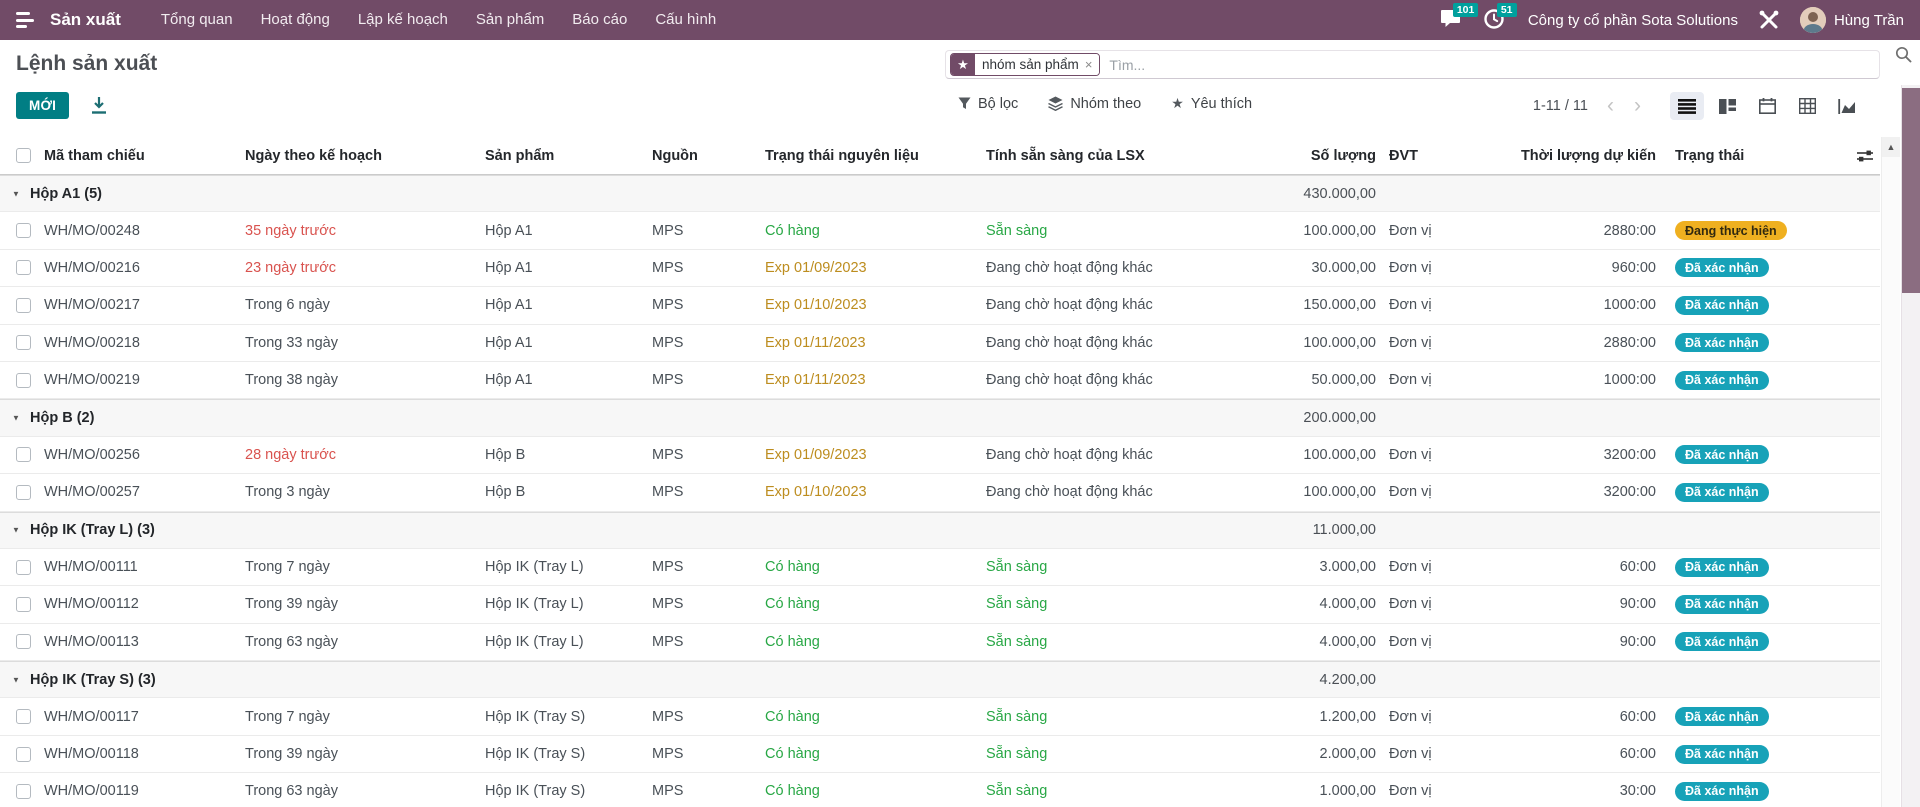  Describe the element at coordinates (520, 155) in the screenshot. I see `header-product: Sản phẩm` at that location.